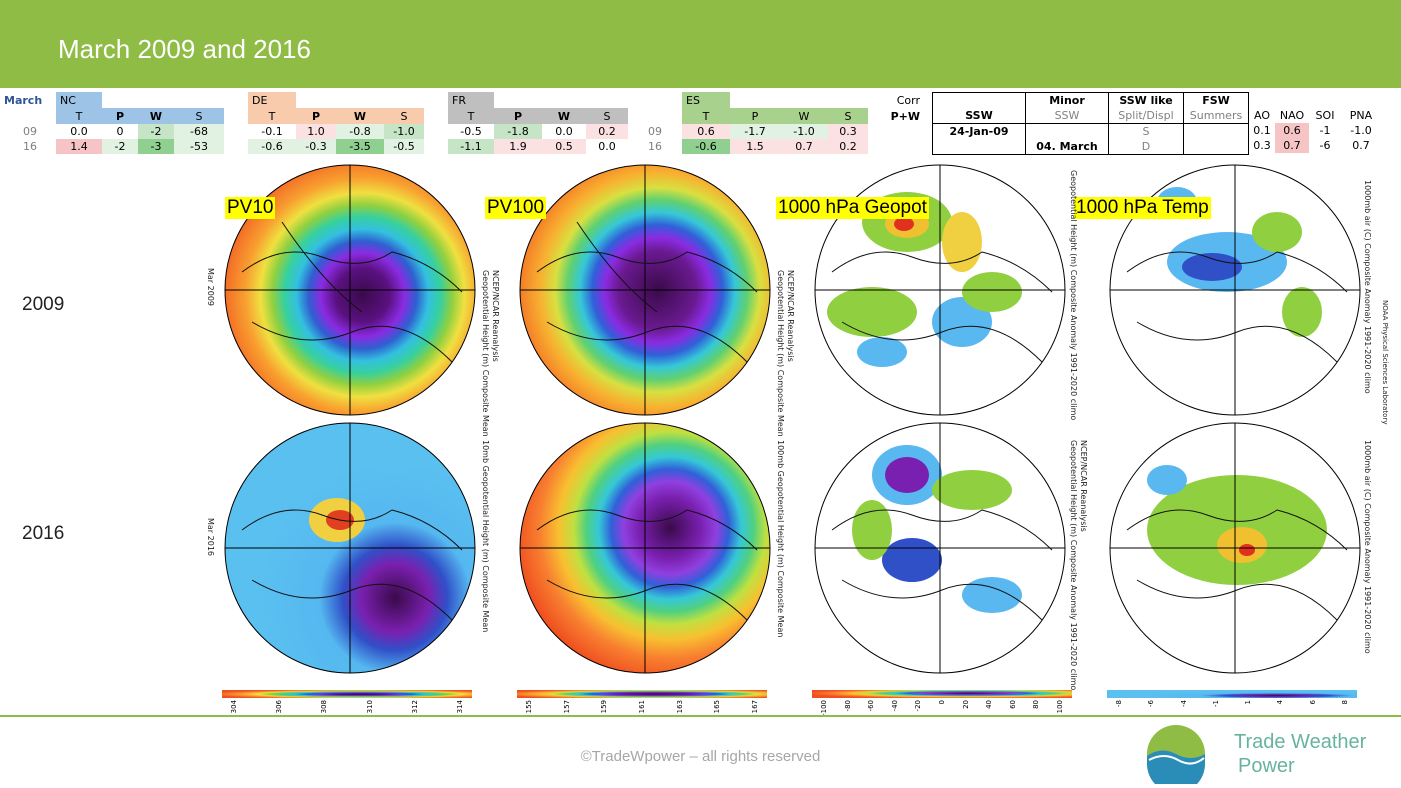  What do you see at coordinates (1361, 115) in the screenshot?
I see `index-header: PNA` at bounding box center [1361, 115].